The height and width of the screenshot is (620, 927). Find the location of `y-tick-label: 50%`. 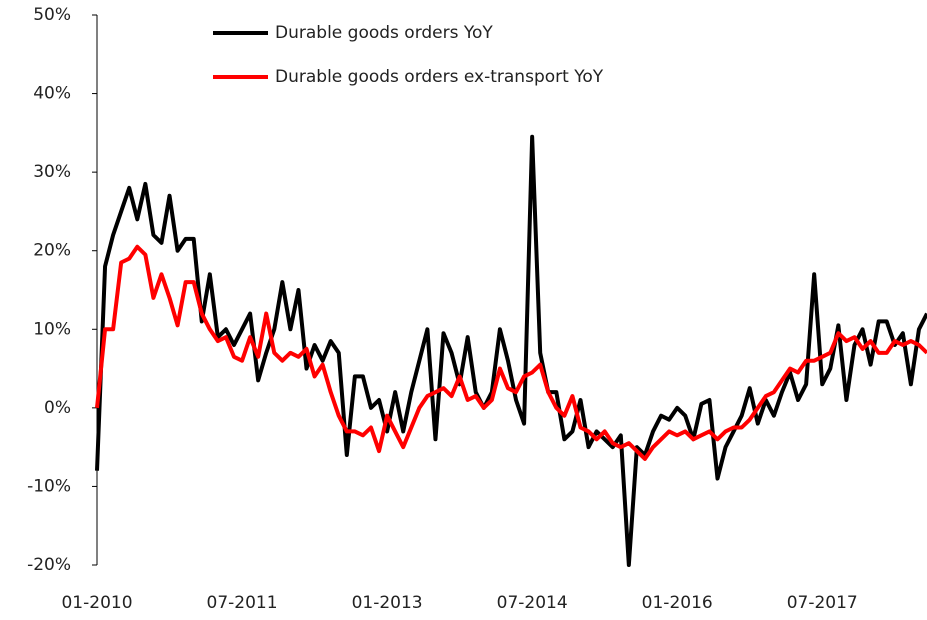

y-tick-label: 50% is located at coordinates (52, 15).